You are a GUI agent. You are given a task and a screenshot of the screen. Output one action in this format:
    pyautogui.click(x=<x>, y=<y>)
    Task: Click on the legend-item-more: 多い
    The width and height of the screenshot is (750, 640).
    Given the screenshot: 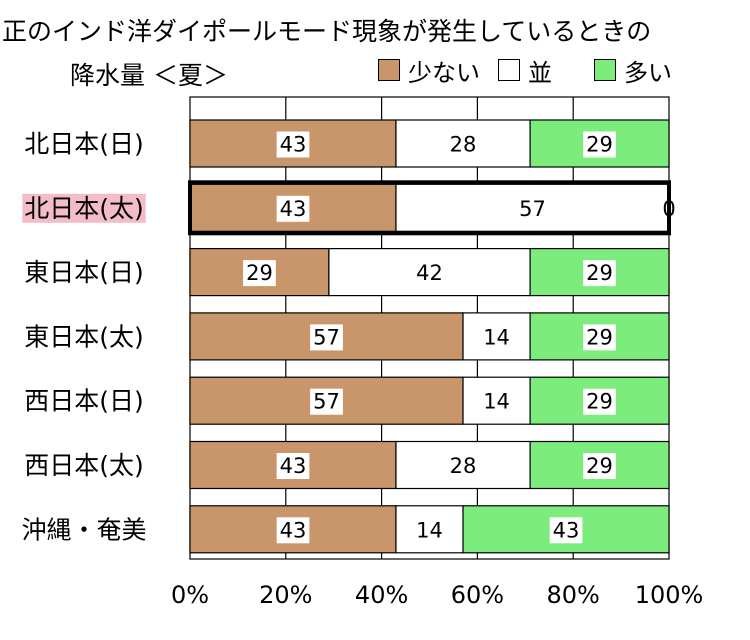 What is the action you would take?
    pyautogui.click(x=633, y=71)
    